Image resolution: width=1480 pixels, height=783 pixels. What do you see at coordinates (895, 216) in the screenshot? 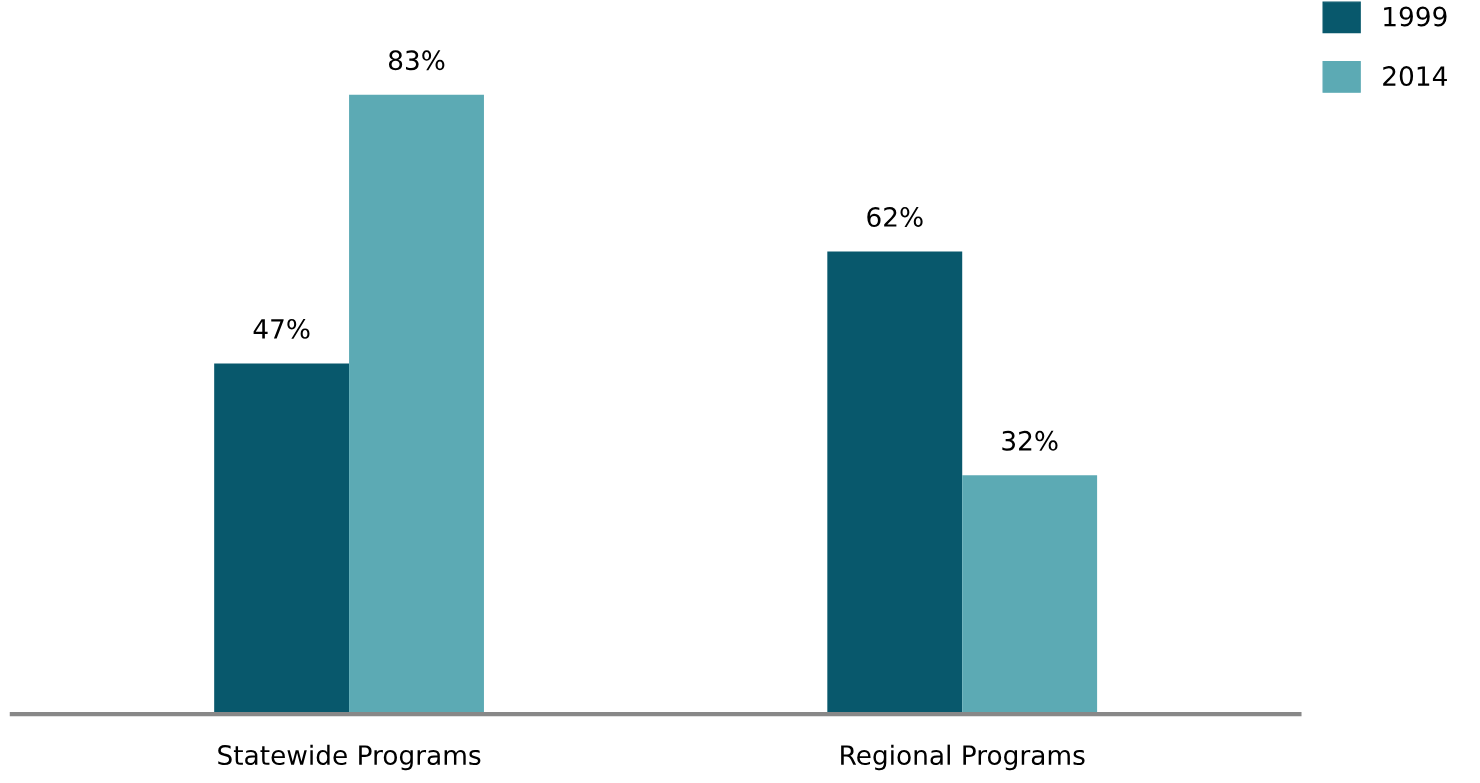
I see `data-label: 62%` at bounding box center [895, 216].